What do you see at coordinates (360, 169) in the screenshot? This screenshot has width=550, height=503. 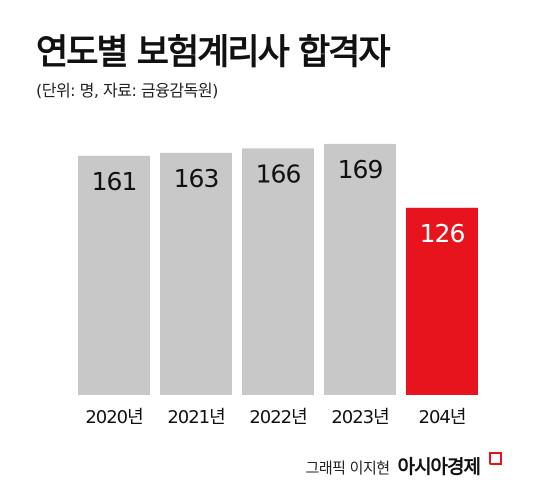 I see `bar-value-label-3: 169` at bounding box center [360, 169].